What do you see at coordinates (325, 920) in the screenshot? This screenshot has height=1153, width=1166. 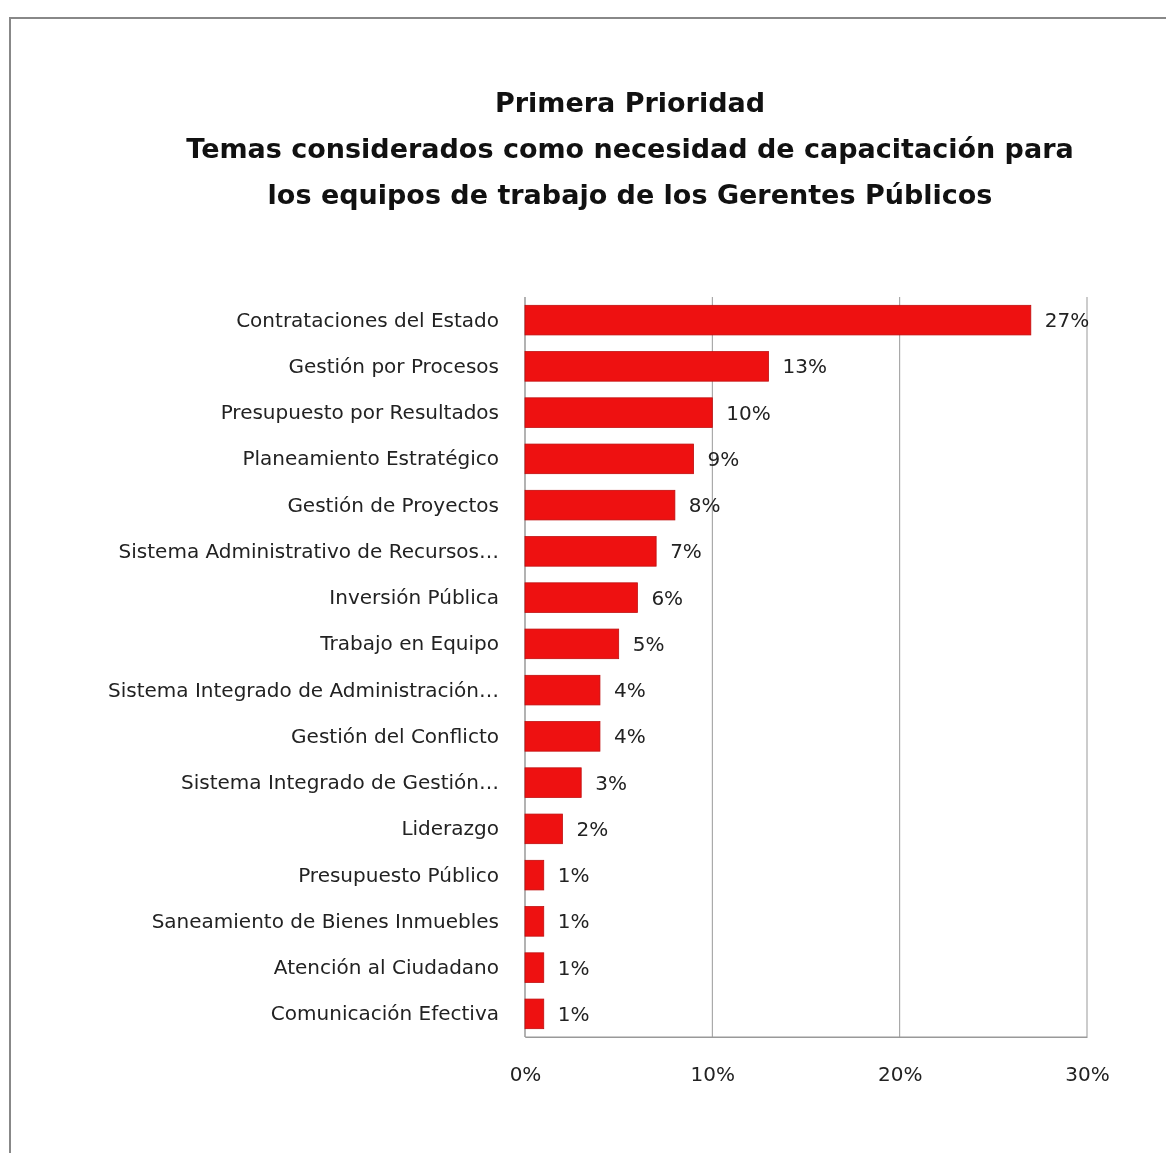 I see `y-tick-label: Saneamiento de Bienes Inmuebles` at bounding box center [325, 920].